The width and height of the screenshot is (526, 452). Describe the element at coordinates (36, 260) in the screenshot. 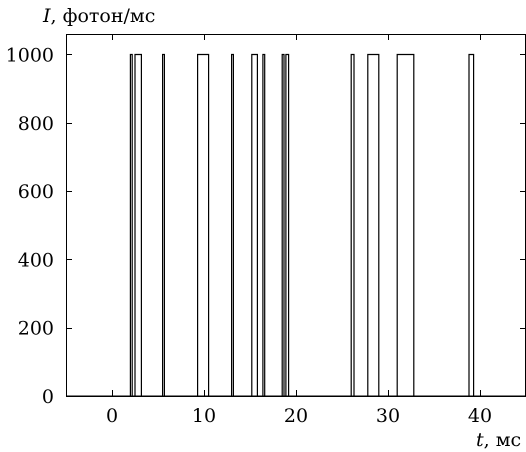

I see `y-tick-label: 400` at that location.